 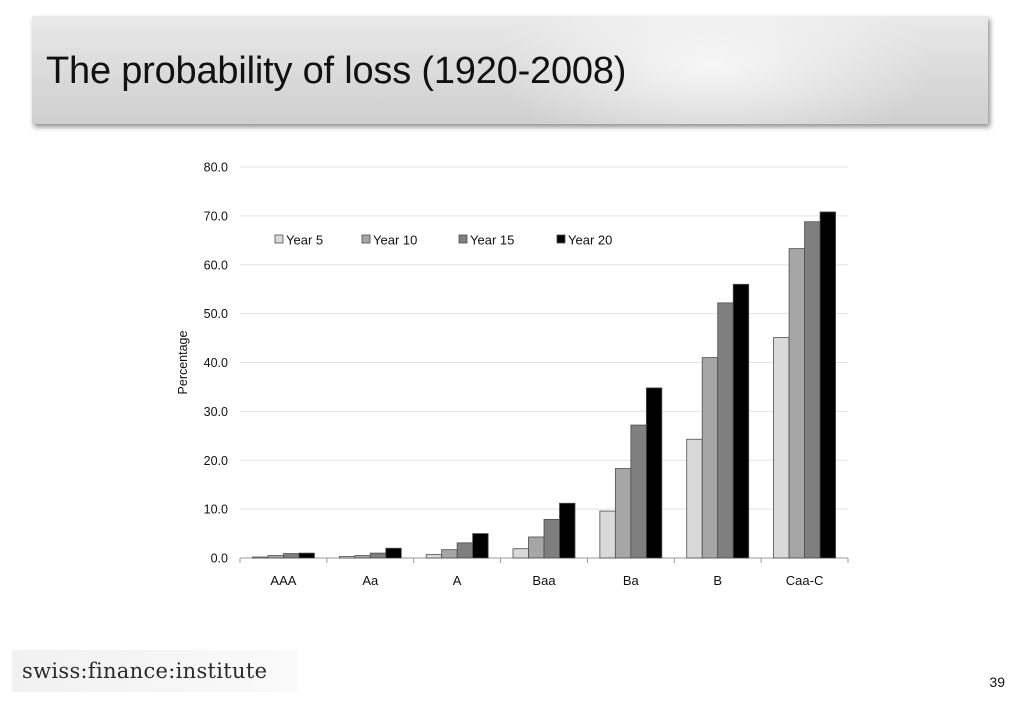 I want to click on y-tick-label: 0.0, so click(x=219, y=559).